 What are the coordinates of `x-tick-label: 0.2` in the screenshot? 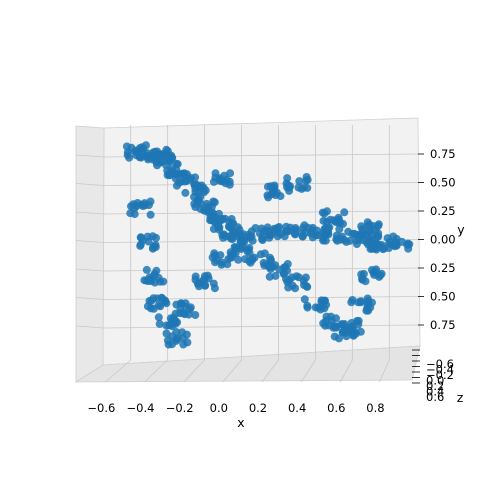 It's located at (258, 408).